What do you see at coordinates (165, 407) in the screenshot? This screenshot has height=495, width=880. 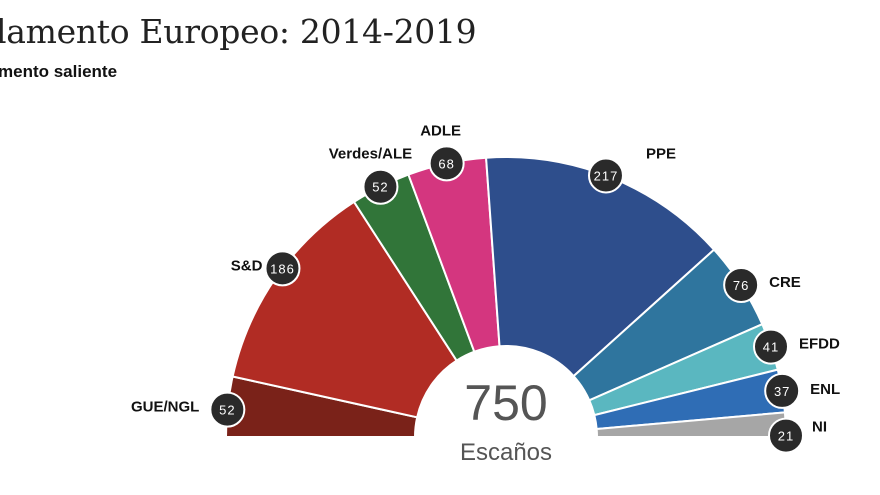 I see `party-label-gue-ngl: GUE/NGL` at bounding box center [165, 407].